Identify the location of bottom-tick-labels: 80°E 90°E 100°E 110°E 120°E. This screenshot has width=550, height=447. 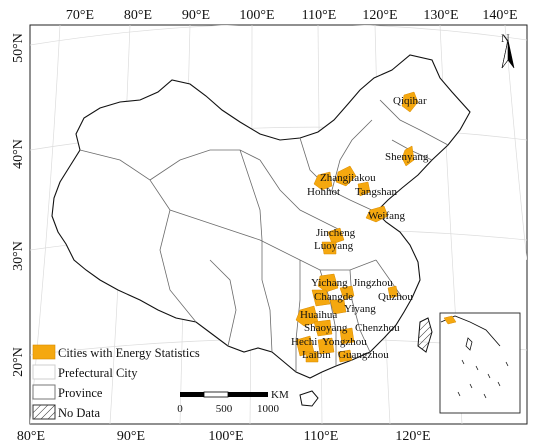
(224, 436).